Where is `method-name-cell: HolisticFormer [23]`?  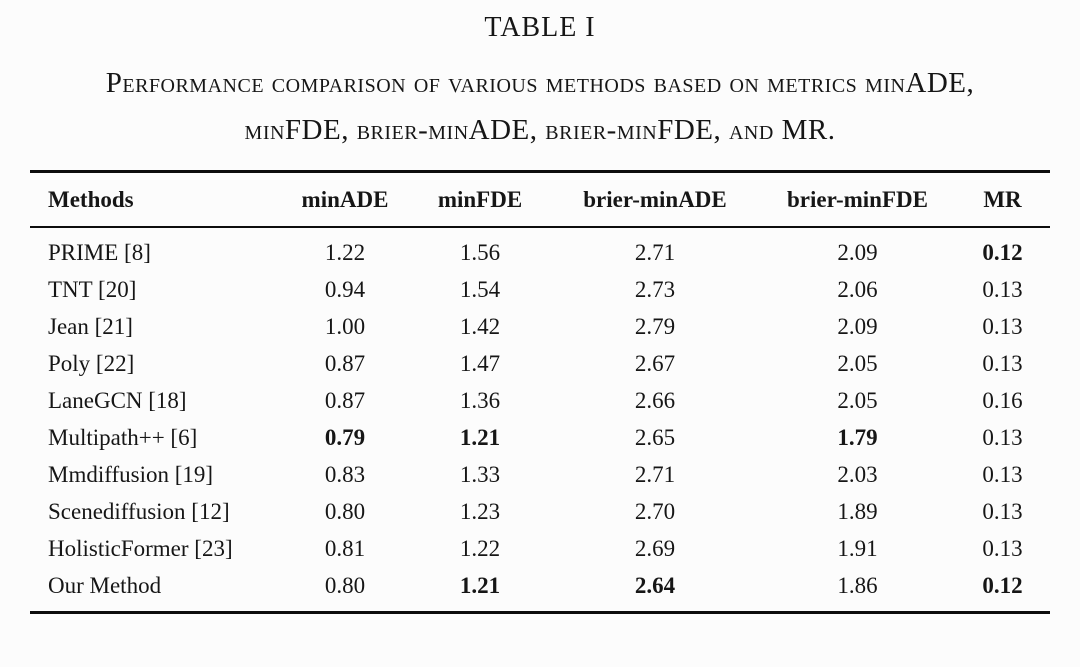 method-name-cell: HolisticFormer [23] is located at coordinates (140, 548).